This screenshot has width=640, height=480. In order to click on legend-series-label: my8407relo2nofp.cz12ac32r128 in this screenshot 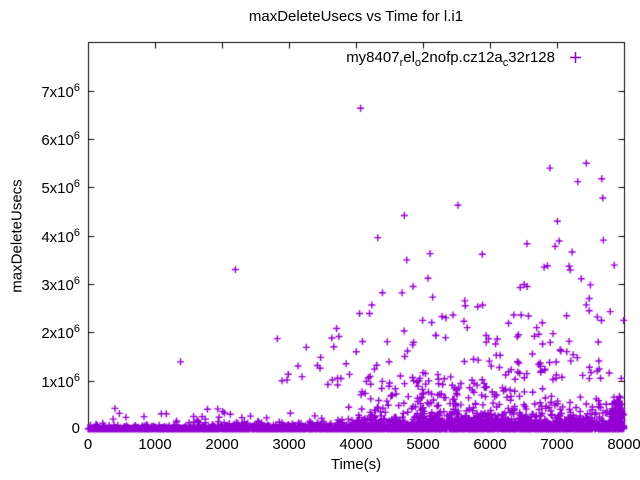, I will do `click(450, 59)`.